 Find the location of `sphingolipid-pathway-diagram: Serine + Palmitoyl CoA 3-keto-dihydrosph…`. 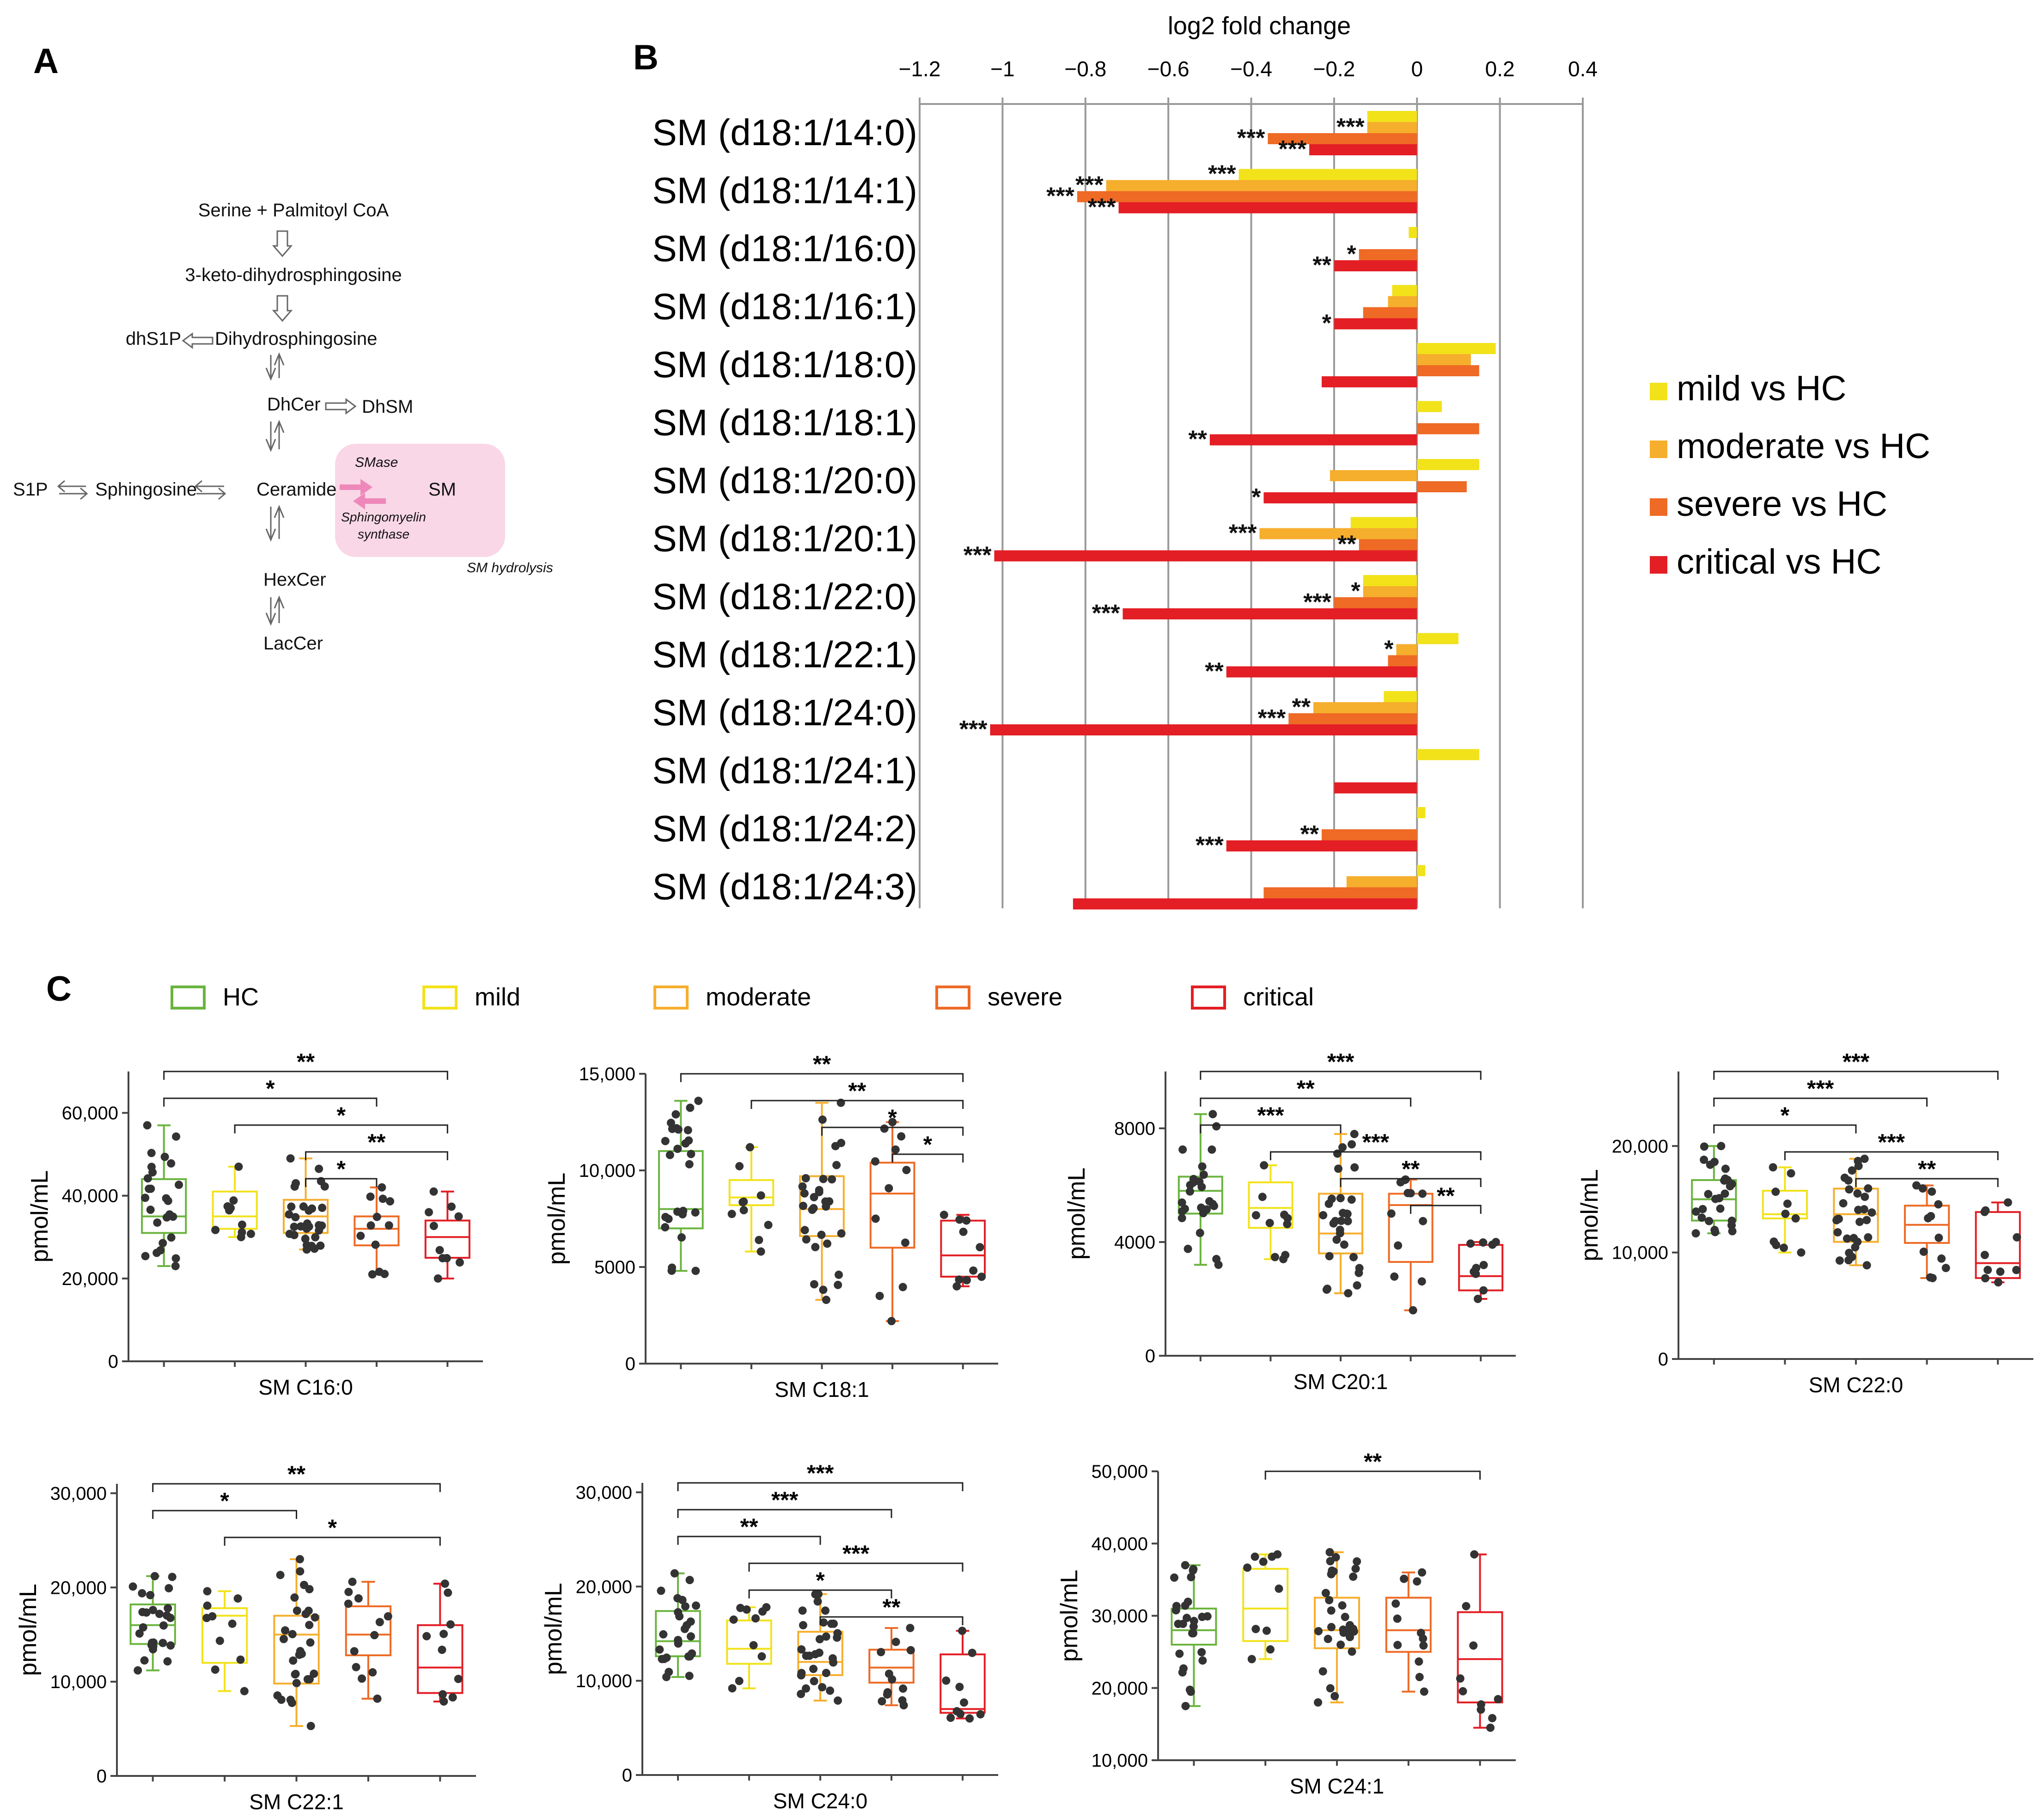

sphingolipid-pathway-diagram: Serine + Palmitoyl CoA 3-keto-dihydrosph… is located at coordinates (283, 427).